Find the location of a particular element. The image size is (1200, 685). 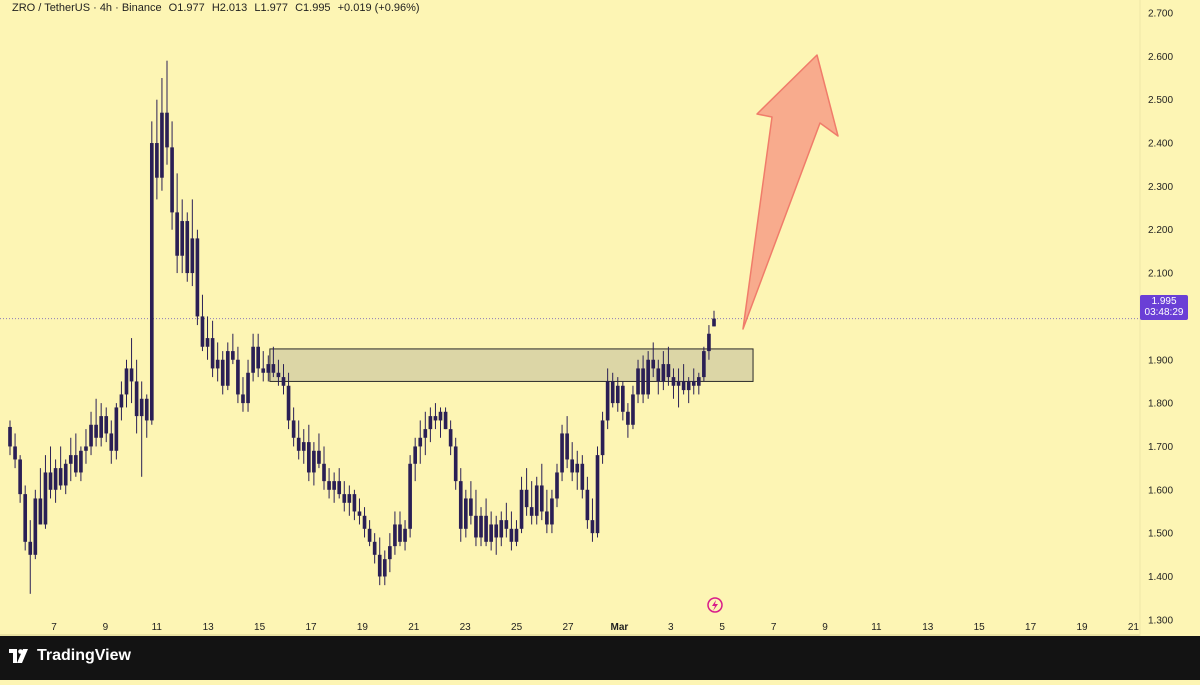

last-price-value: 1.995 is located at coordinates (1164, 301).